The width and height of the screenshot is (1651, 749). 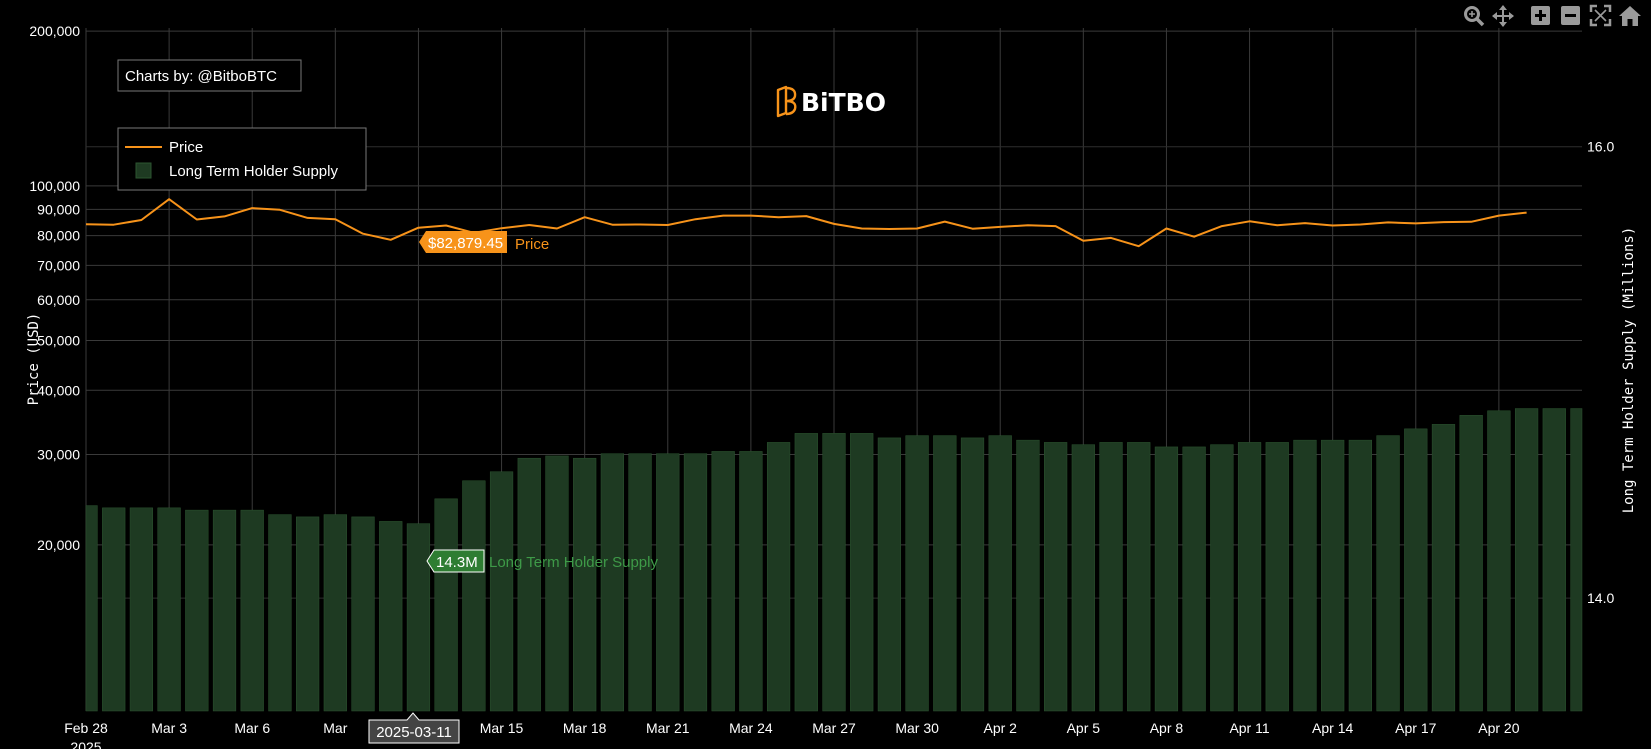 I want to click on hover-date-value: 2025-03-11, so click(x=414, y=732).